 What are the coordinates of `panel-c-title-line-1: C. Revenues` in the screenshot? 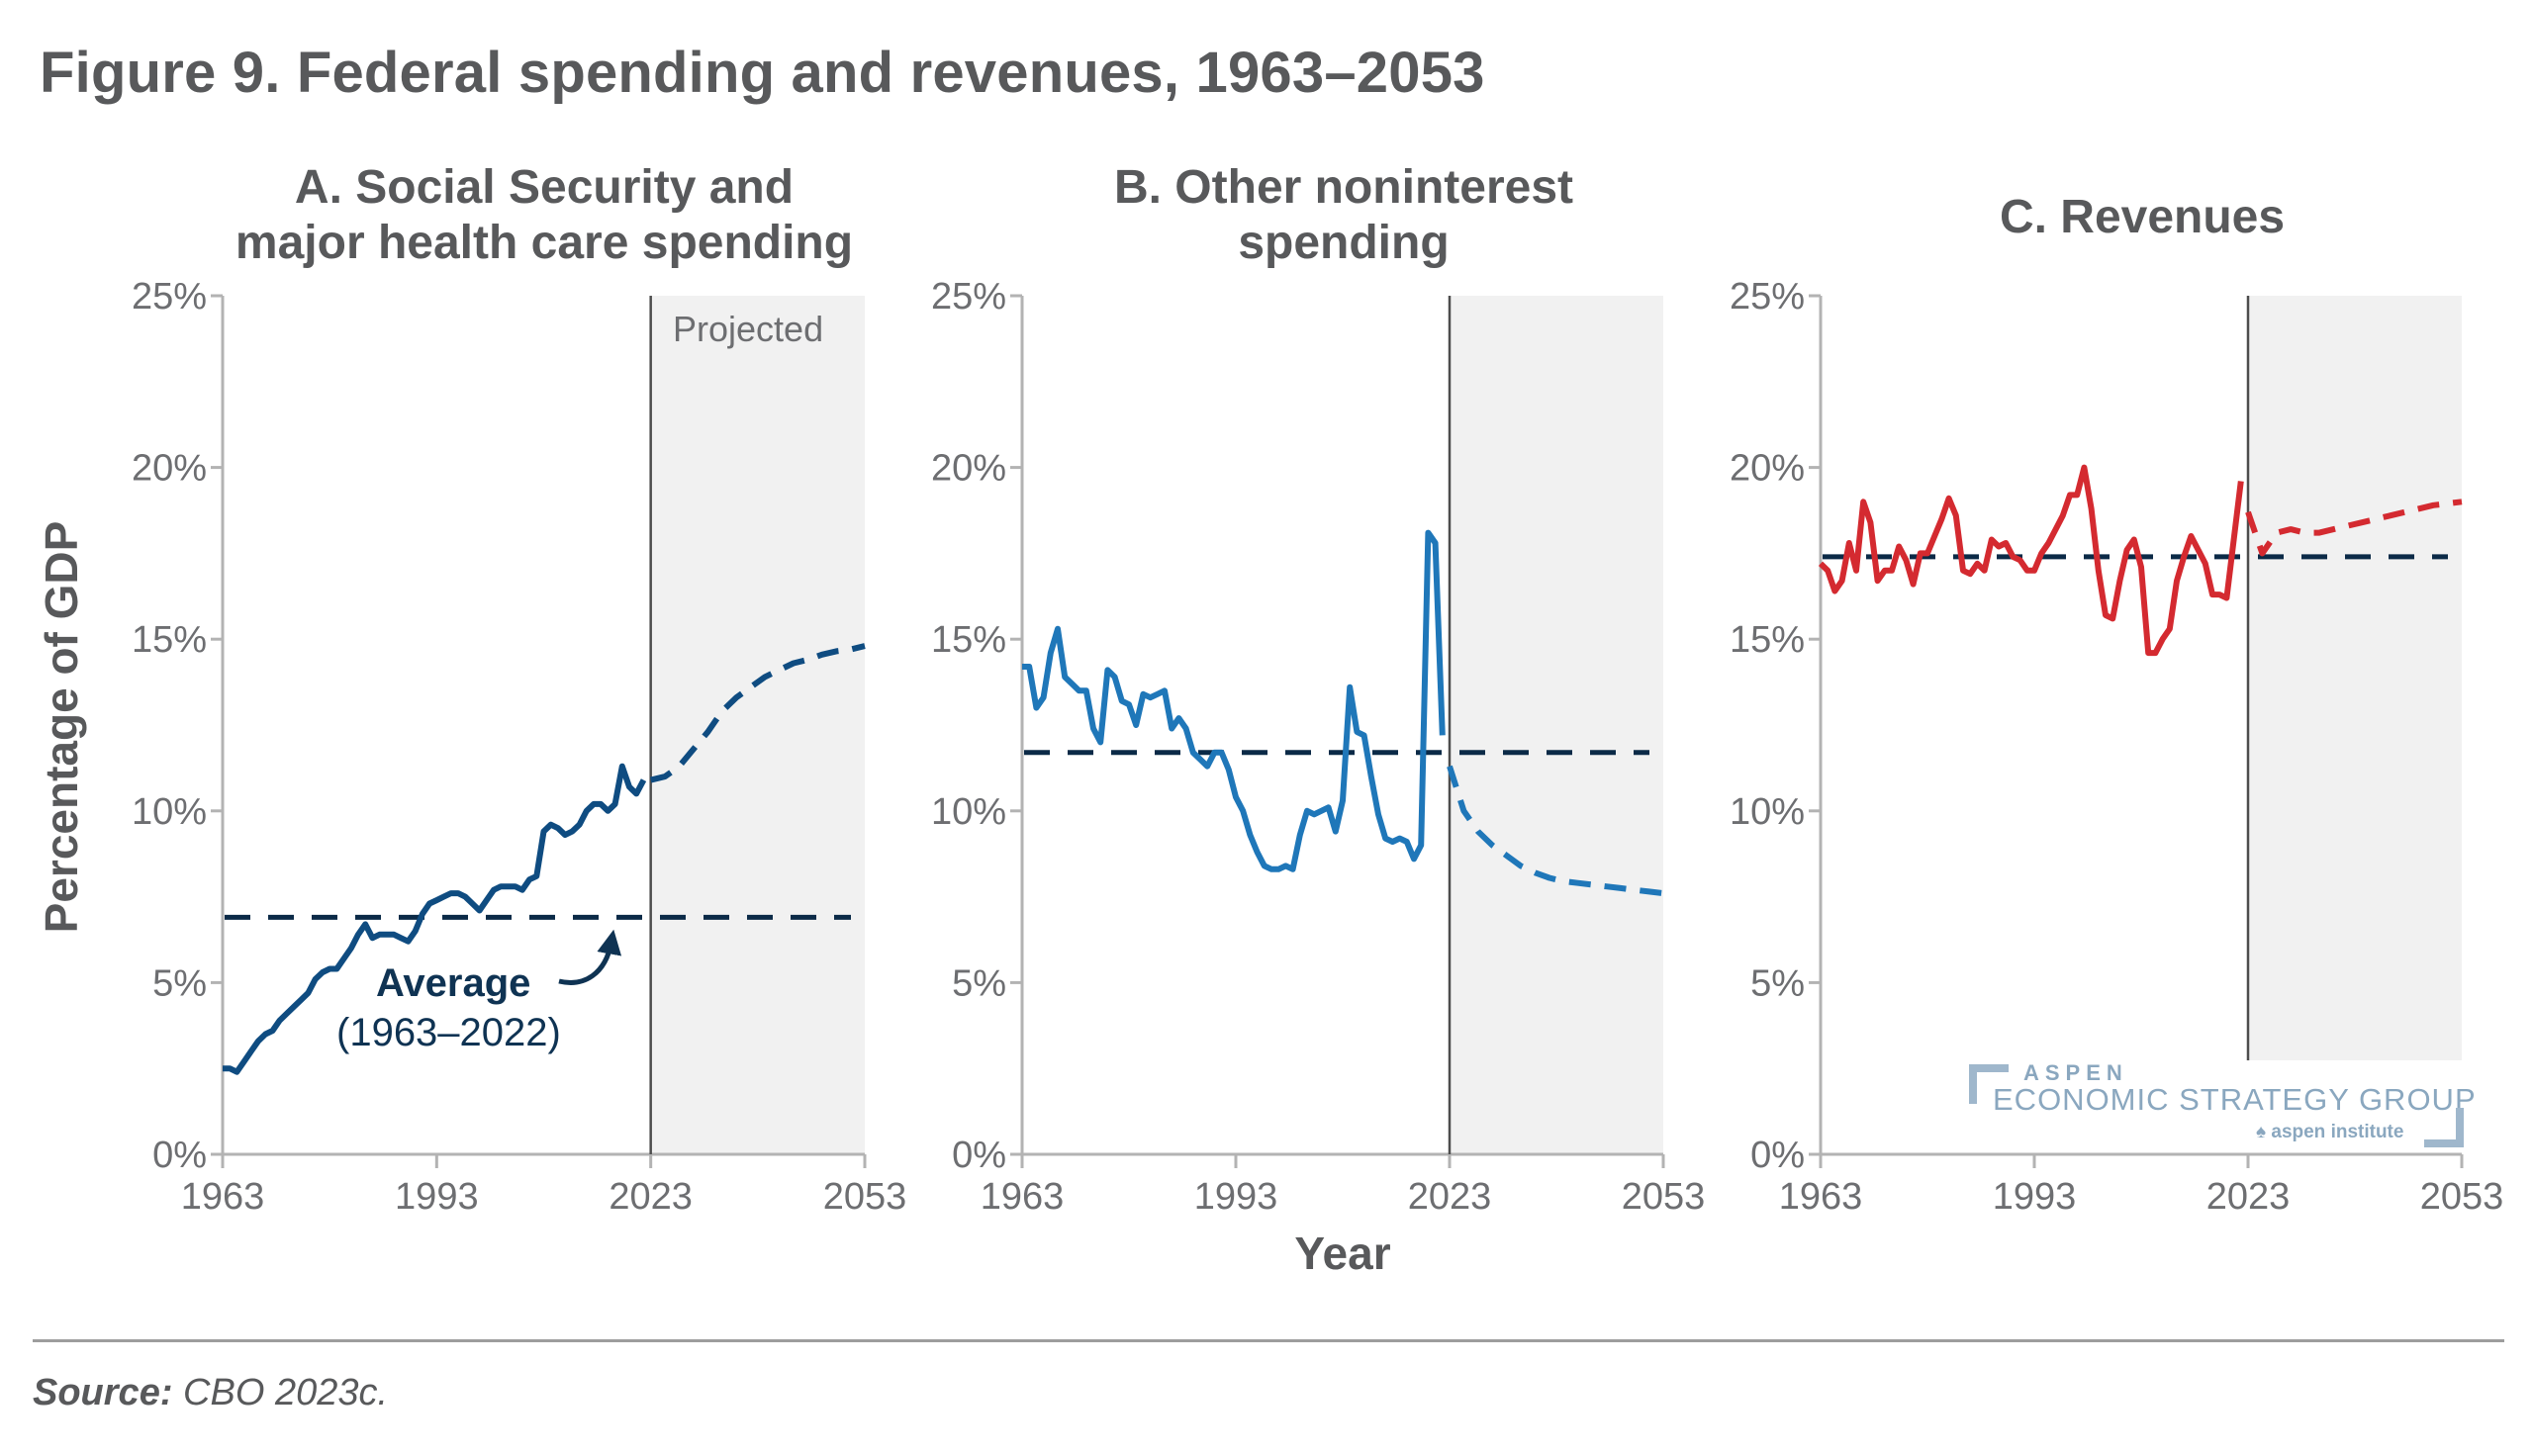 It's located at (2142, 217).